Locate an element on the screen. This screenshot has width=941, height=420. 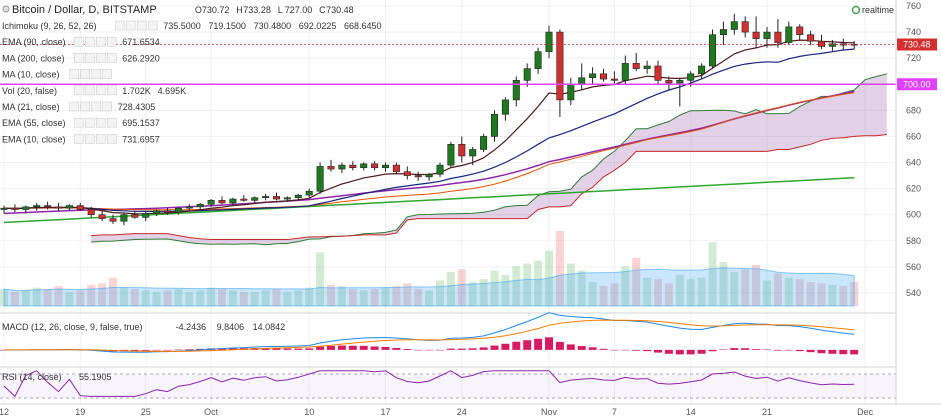
price-tick-label: 620 is located at coordinates (913, 189).